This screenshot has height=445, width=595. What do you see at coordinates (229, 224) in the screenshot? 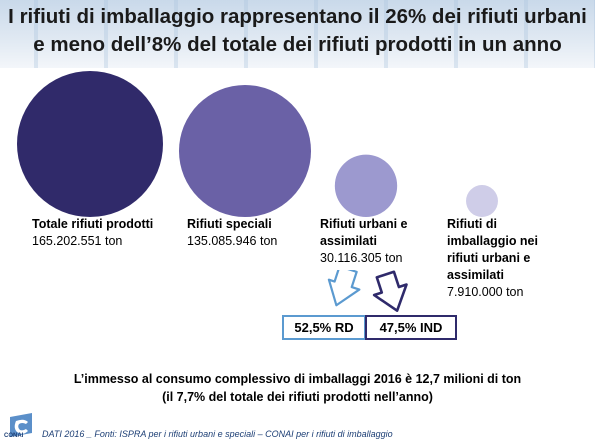
I see `label-speciali-name: Rifiuti speciali` at bounding box center [229, 224].